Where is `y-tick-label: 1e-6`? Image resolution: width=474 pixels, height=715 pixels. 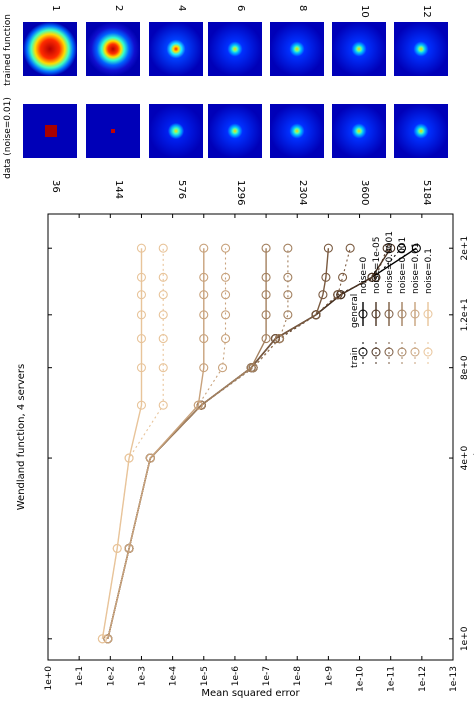
y-tick-label: 1e-6 is located at coordinates (236, 676).